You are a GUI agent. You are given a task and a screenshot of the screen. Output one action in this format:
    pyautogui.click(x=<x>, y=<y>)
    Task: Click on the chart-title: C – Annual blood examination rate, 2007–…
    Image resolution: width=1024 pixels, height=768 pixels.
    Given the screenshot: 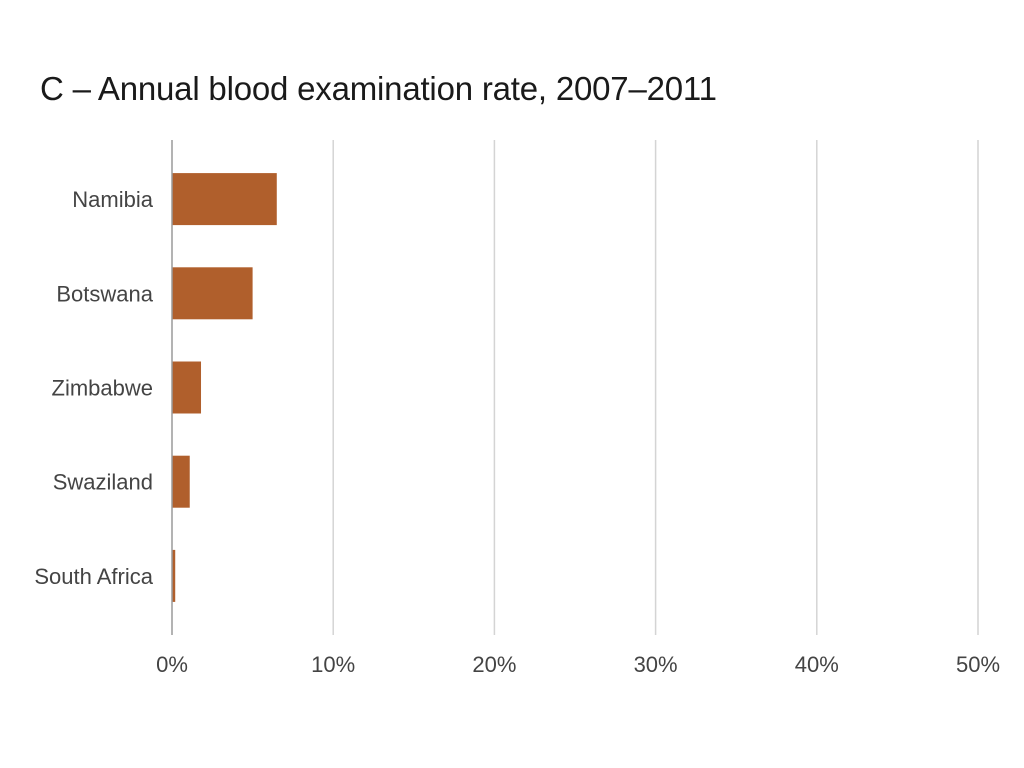 What is the action you would take?
    pyautogui.click(x=378, y=88)
    